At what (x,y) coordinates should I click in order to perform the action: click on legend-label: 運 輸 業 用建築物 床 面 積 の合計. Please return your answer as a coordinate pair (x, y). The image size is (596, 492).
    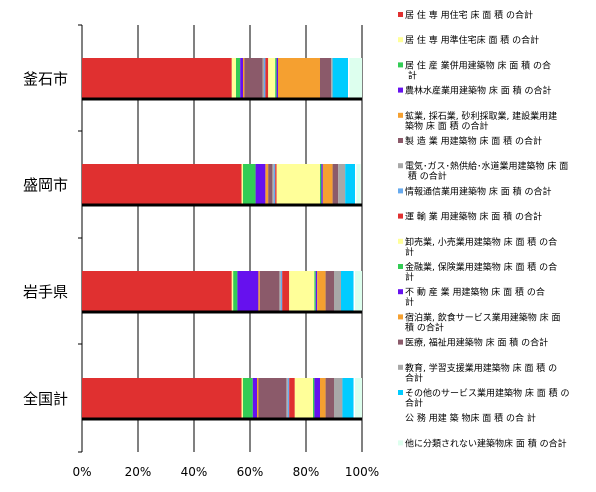
    Looking at the image, I should click on (473, 217).